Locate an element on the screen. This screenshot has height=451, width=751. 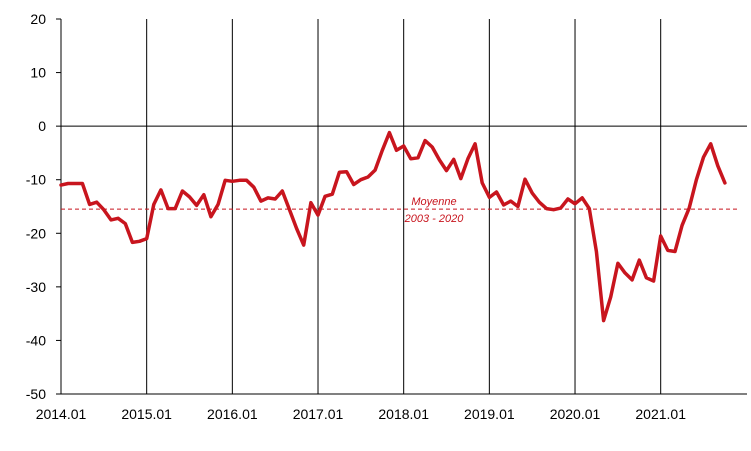
y-tick-labels: 20 10 0 -10 -20 -30 -40 -50 is located at coordinates (36, 206).